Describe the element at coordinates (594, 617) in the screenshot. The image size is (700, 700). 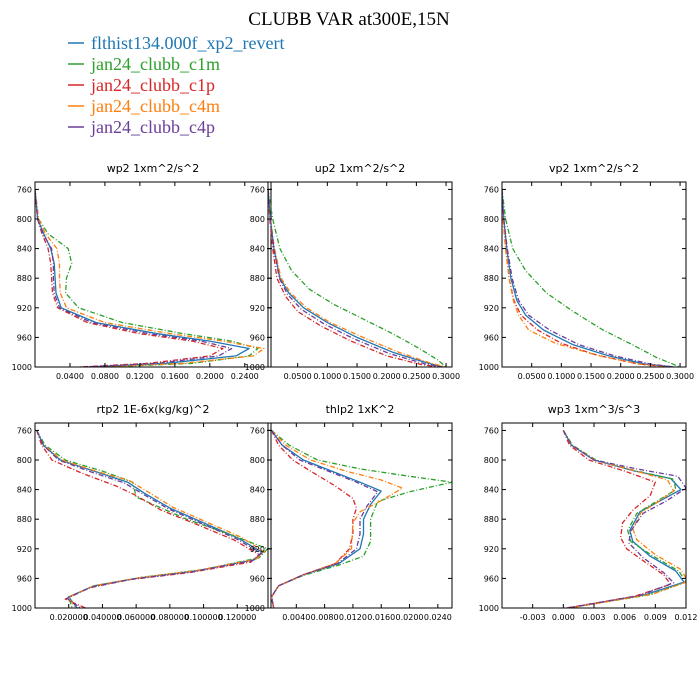
I see `x-tick-label: 0.003` at that location.